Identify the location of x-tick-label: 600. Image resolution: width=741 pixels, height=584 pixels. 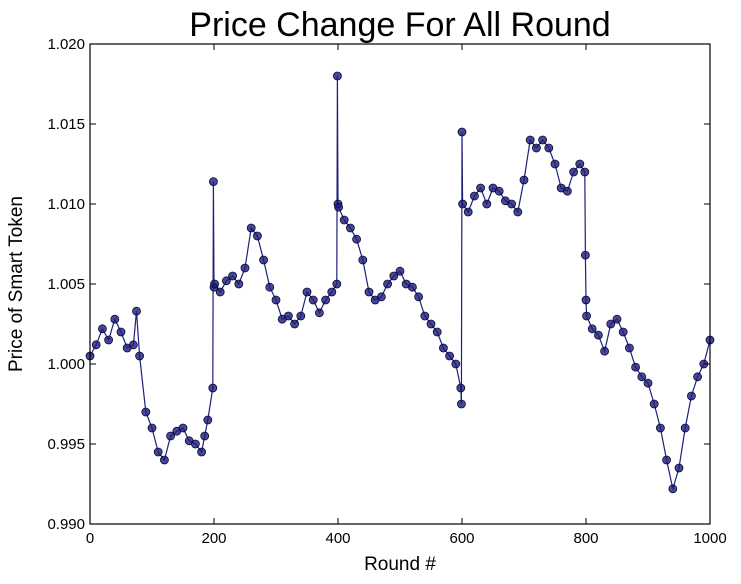
(461, 538).